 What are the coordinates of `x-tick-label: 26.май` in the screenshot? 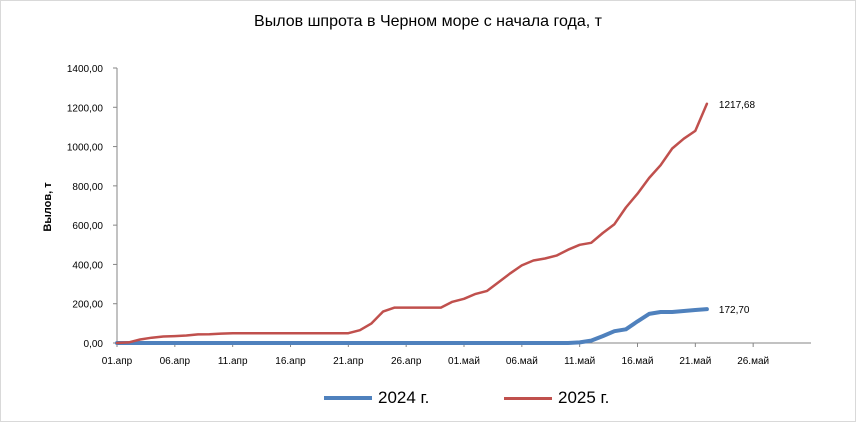 It's located at (753, 361).